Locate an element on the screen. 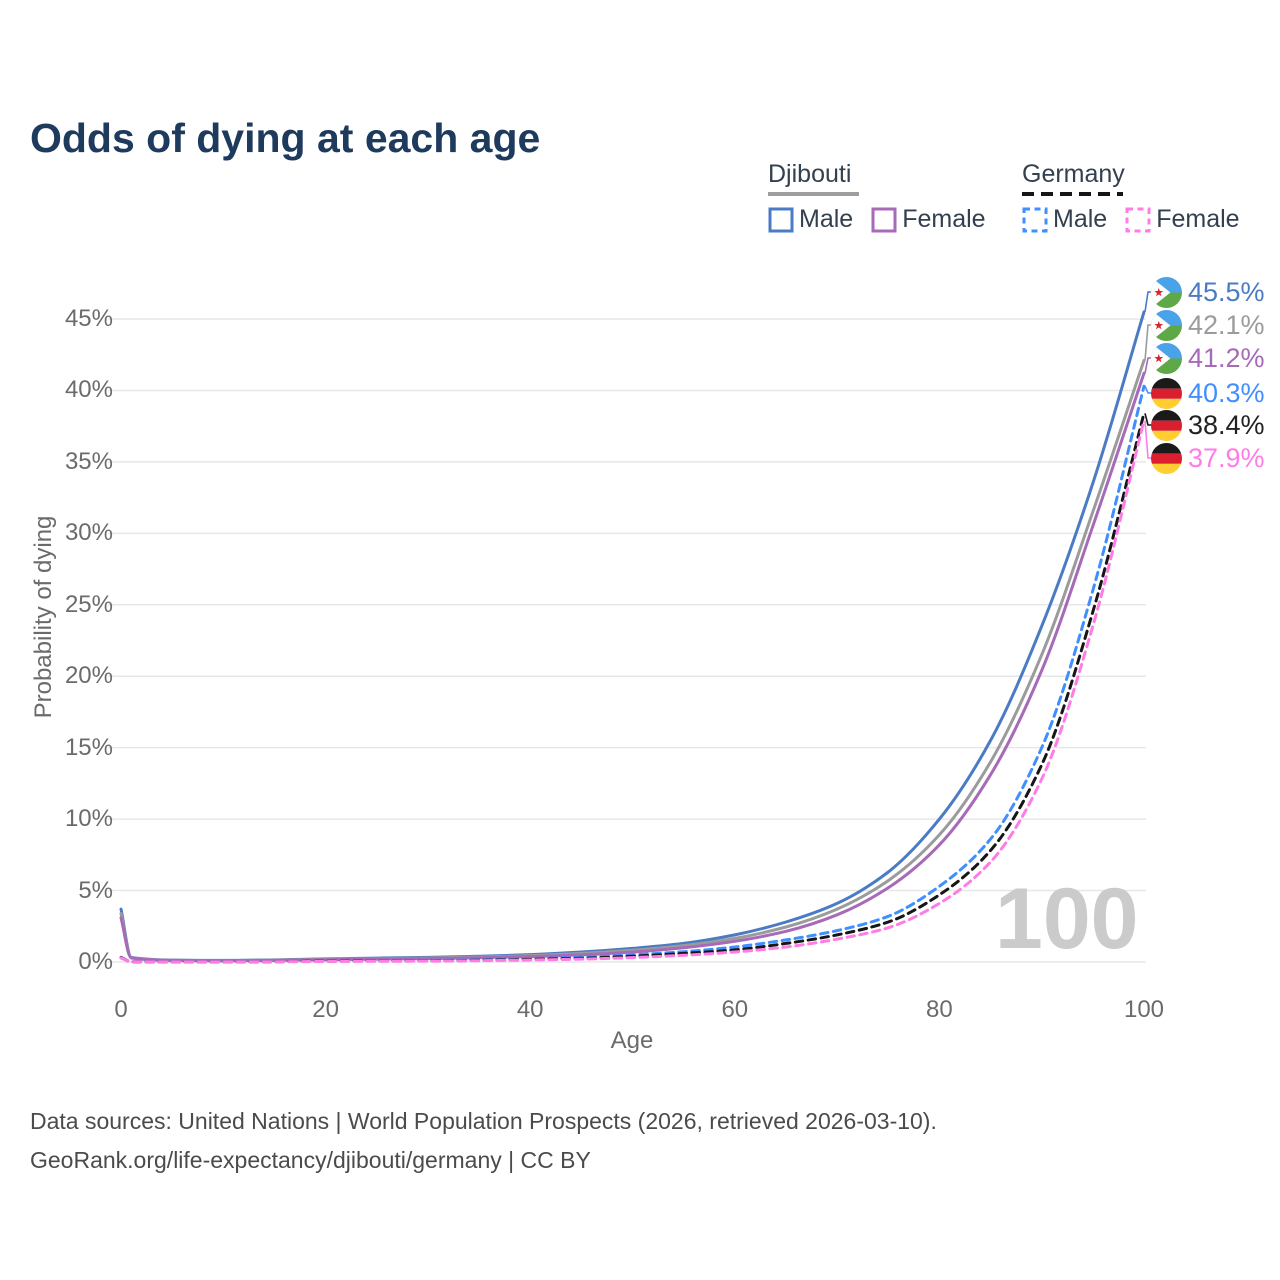 The height and width of the screenshot is (1280, 1280). y-tick-label: 40% is located at coordinates (88, 390).